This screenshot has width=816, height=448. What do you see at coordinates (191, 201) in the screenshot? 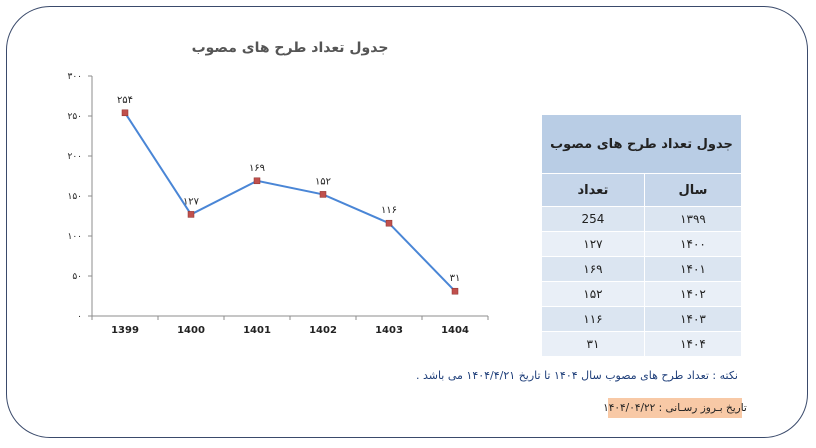
I see `data-label: ۱۲۷` at bounding box center [191, 201].